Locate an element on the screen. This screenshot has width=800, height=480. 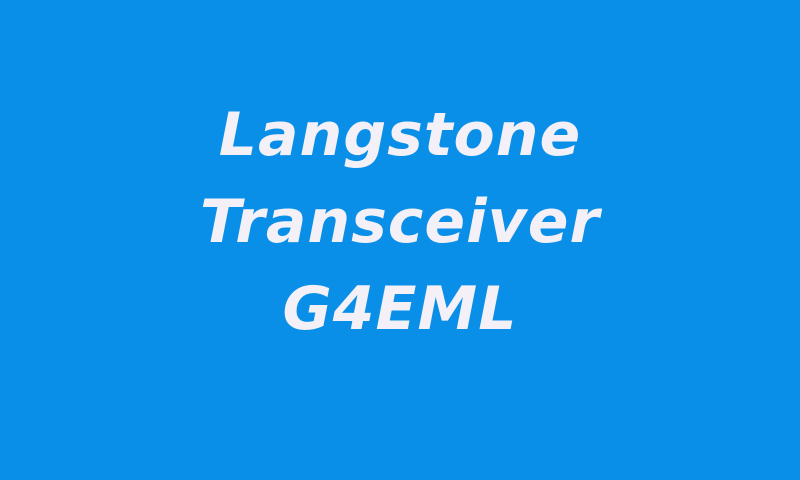
app-name-line-2: Transceiver is located at coordinates (400, 222).